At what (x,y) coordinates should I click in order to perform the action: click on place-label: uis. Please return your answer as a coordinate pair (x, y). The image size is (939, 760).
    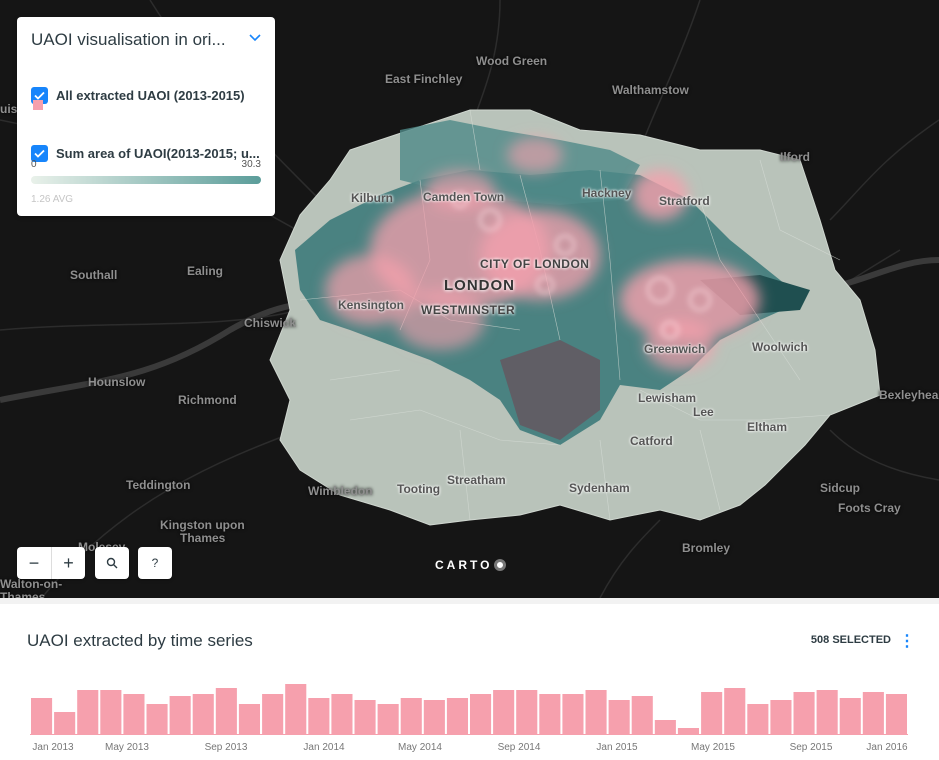
    Looking at the image, I should click on (9, 109).